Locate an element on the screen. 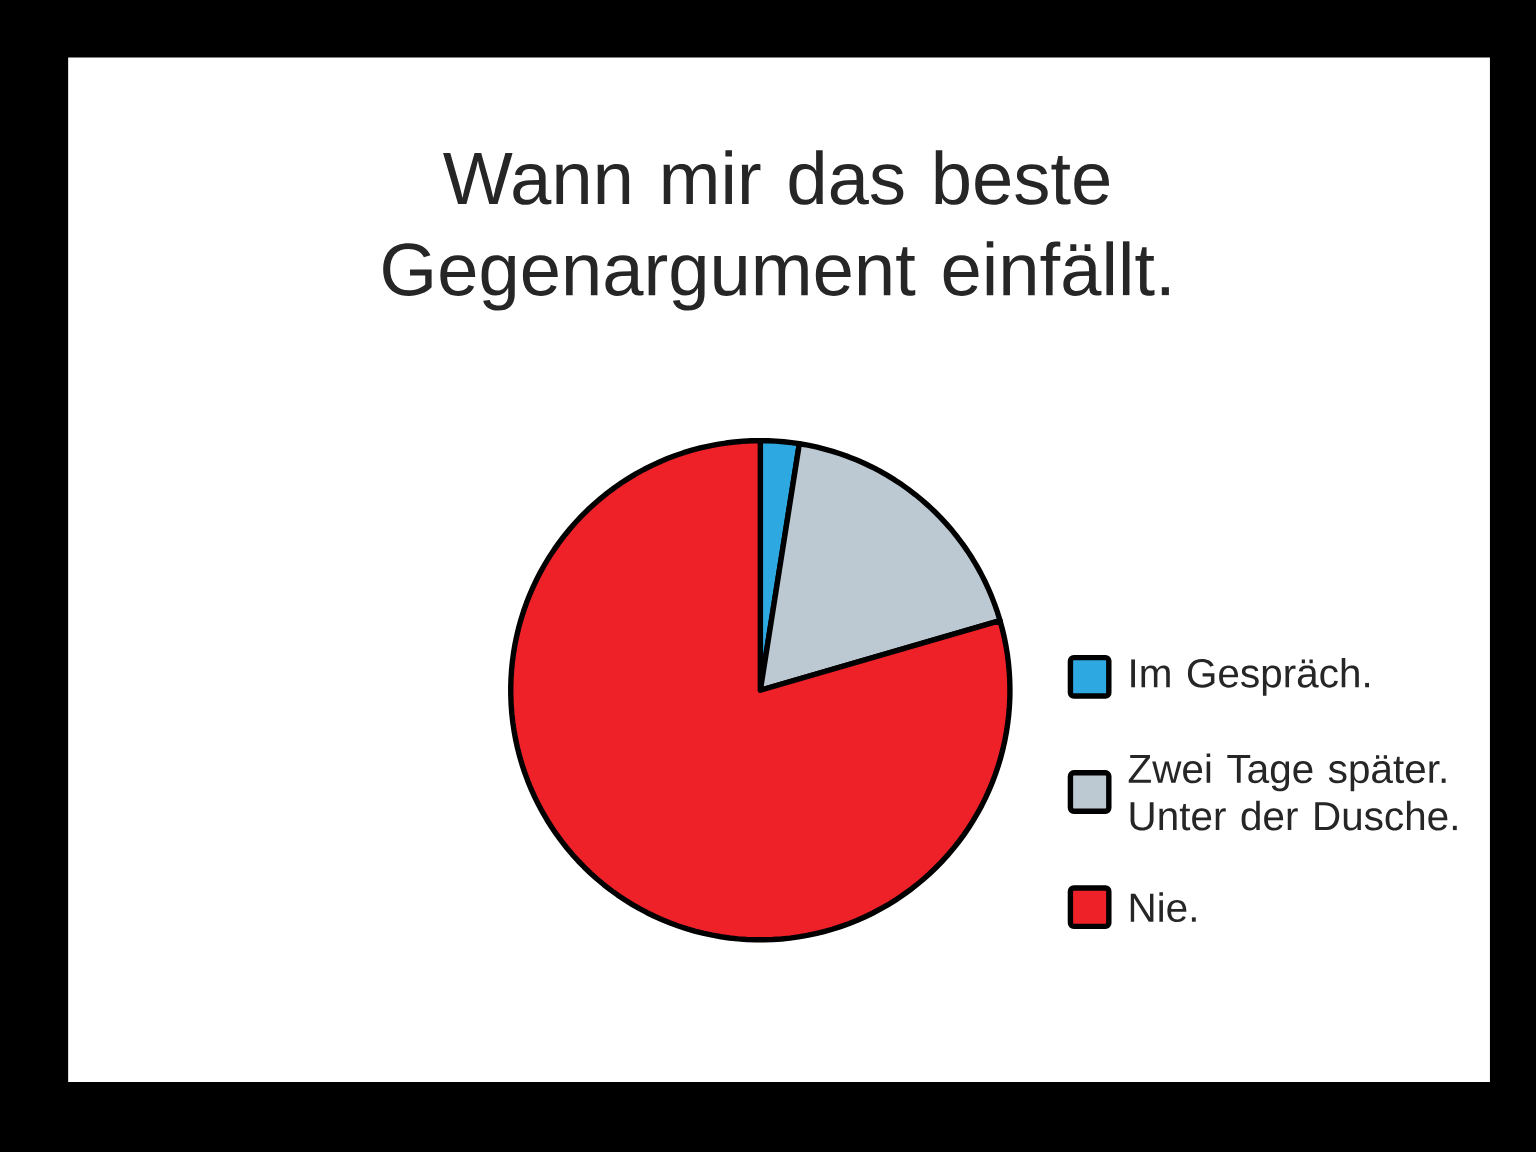 The width and height of the screenshot is (1536, 1152). legend-label: Nie. is located at coordinates (1163, 907).